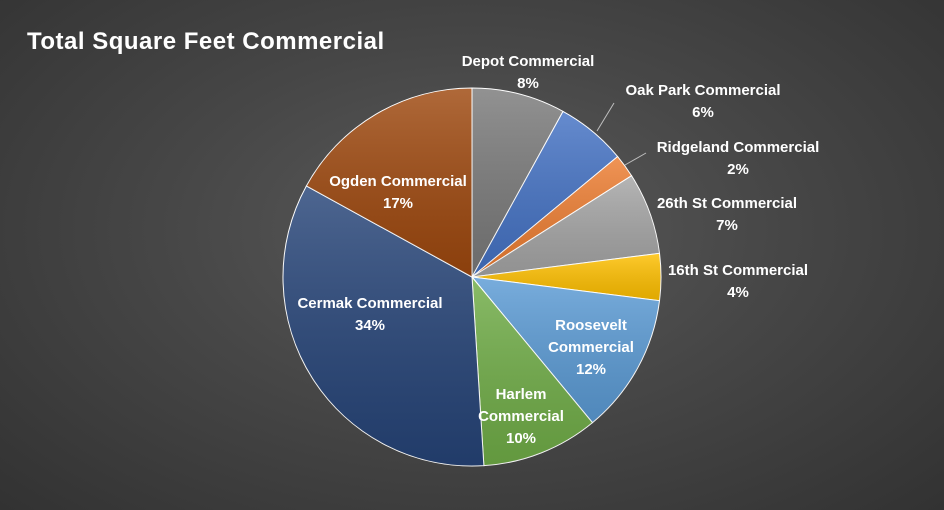 Image resolution: width=944 pixels, height=510 pixels. What do you see at coordinates (521, 394) in the screenshot?
I see `label-harlem-commercial-line-1: Harlem` at bounding box center [521, 394].